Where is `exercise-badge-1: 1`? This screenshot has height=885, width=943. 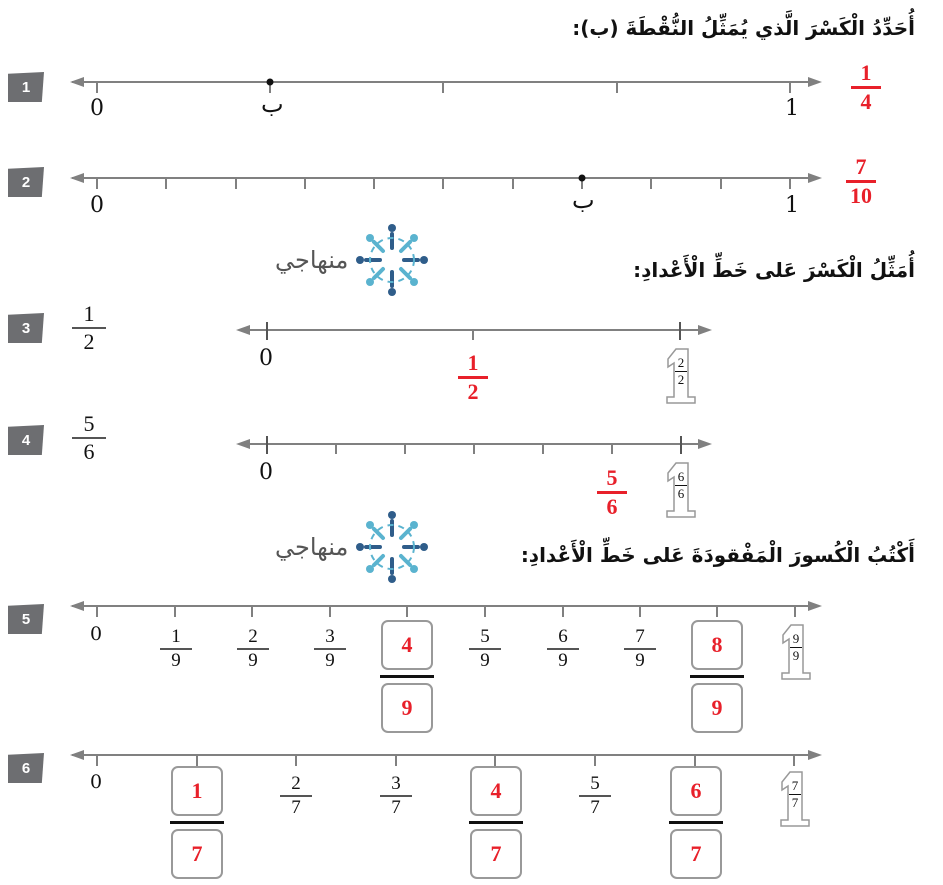
exercise-badge-1: 1 is located at coordinates (26, 87).